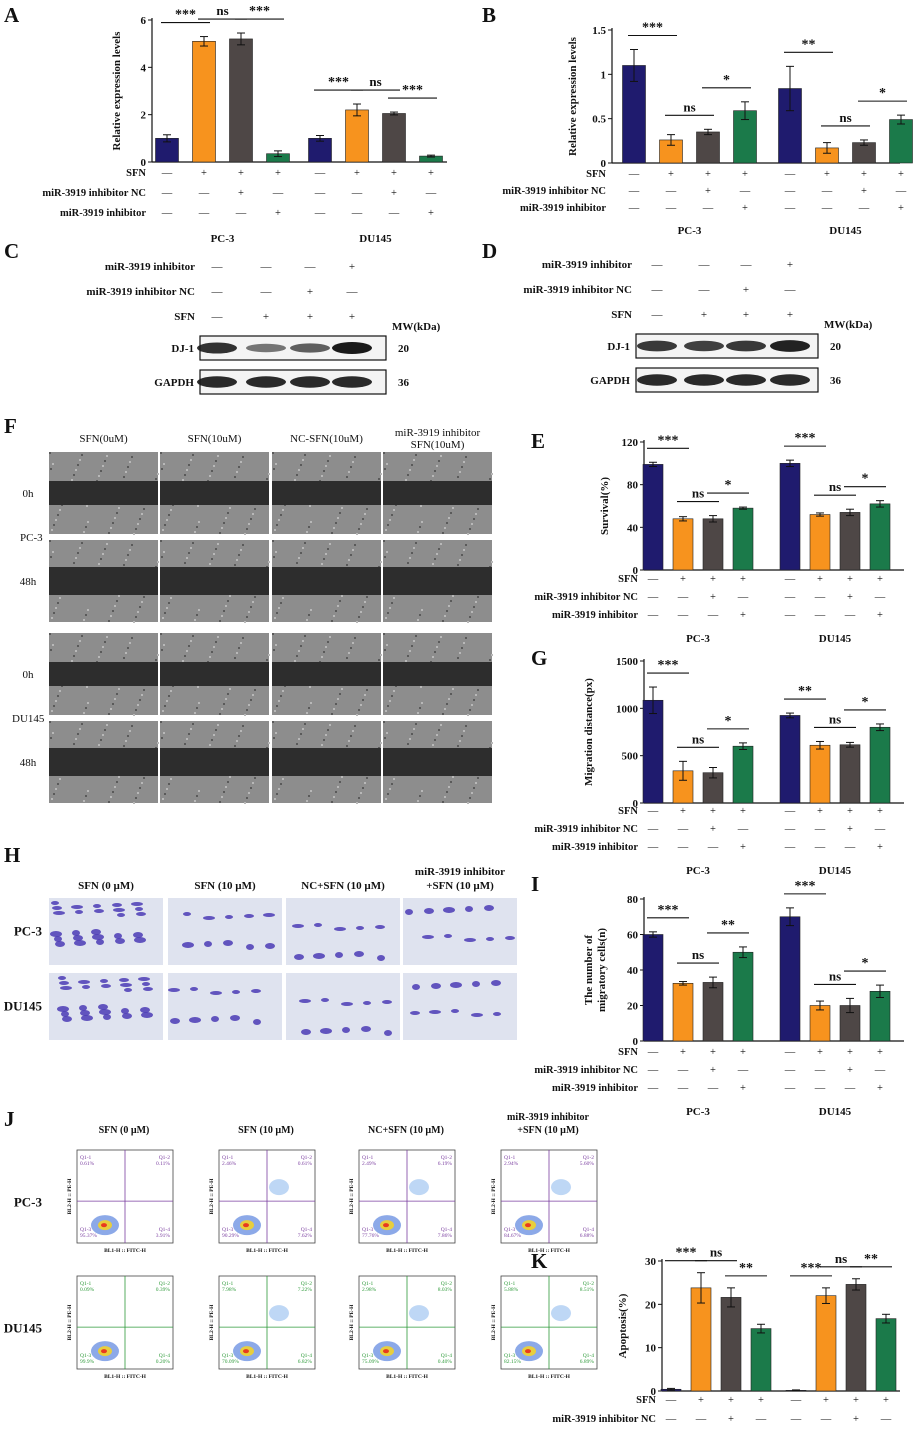 This screenshot has height=1431, width=913. What do you see at coordinates (326, 581) in the screenshot?
I see `scratch-gap` at bounding box center [326, 581].